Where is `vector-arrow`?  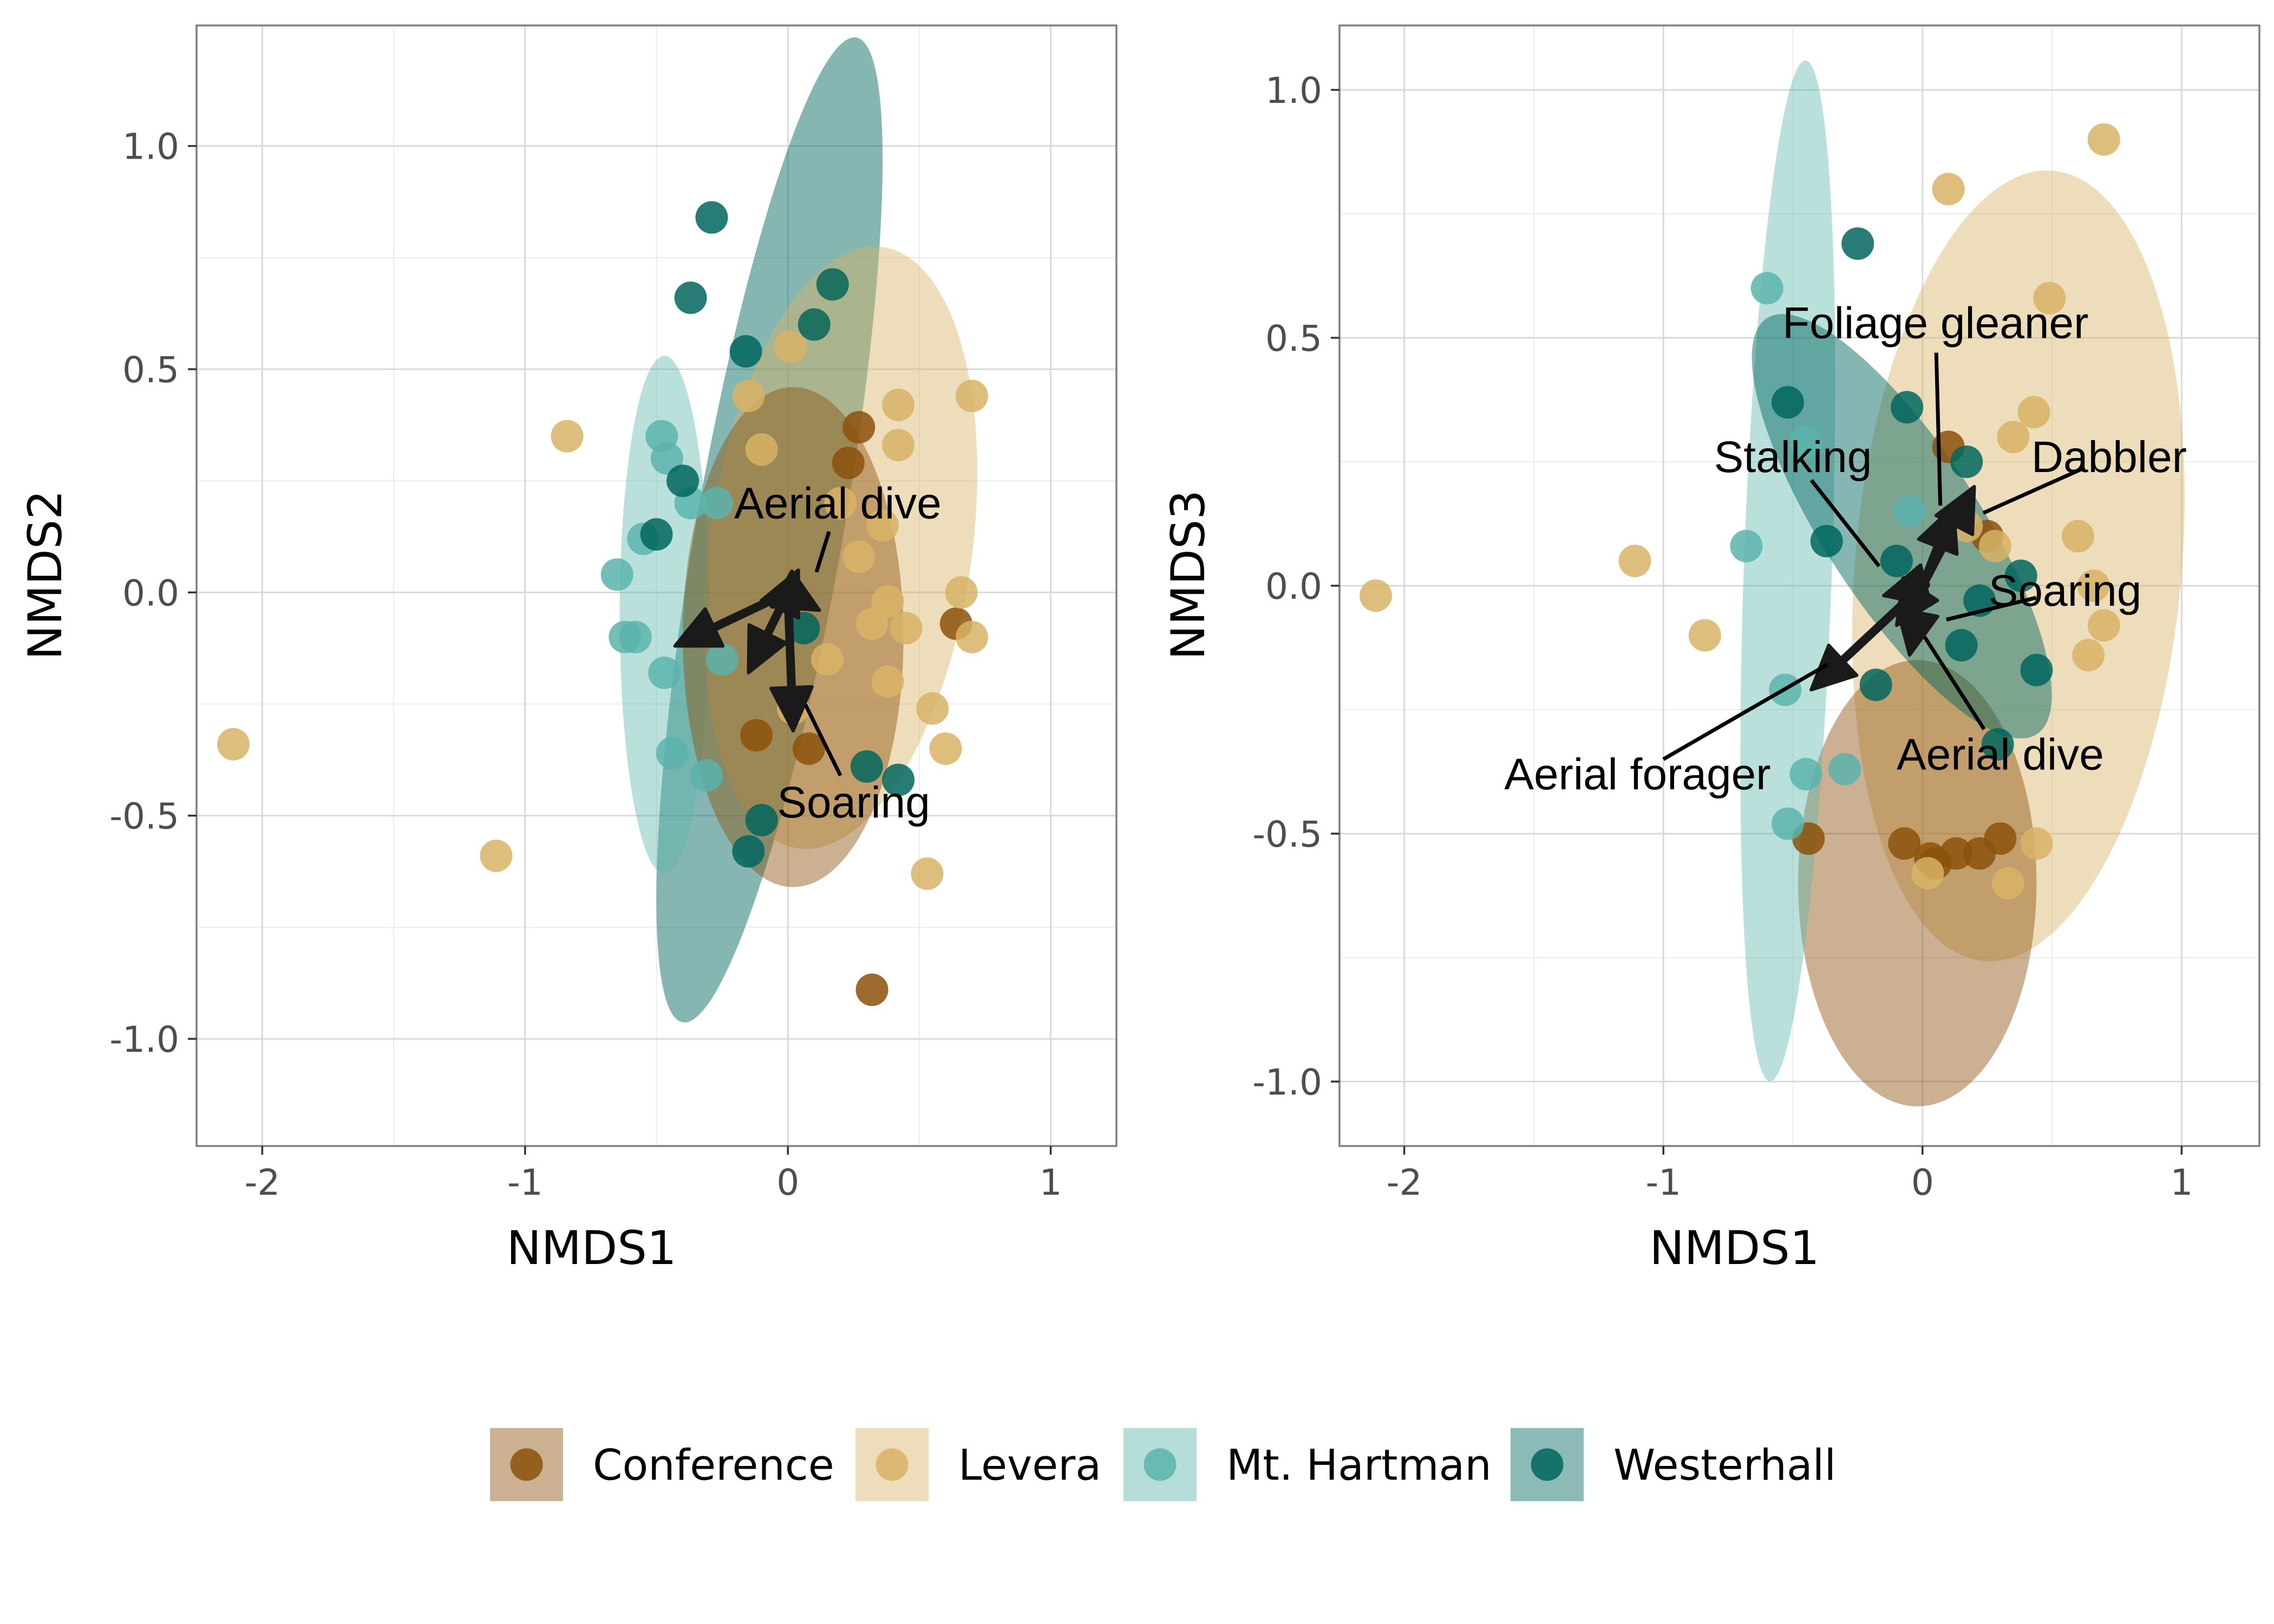 vector-arrow is located at coordinates (1939, 555).